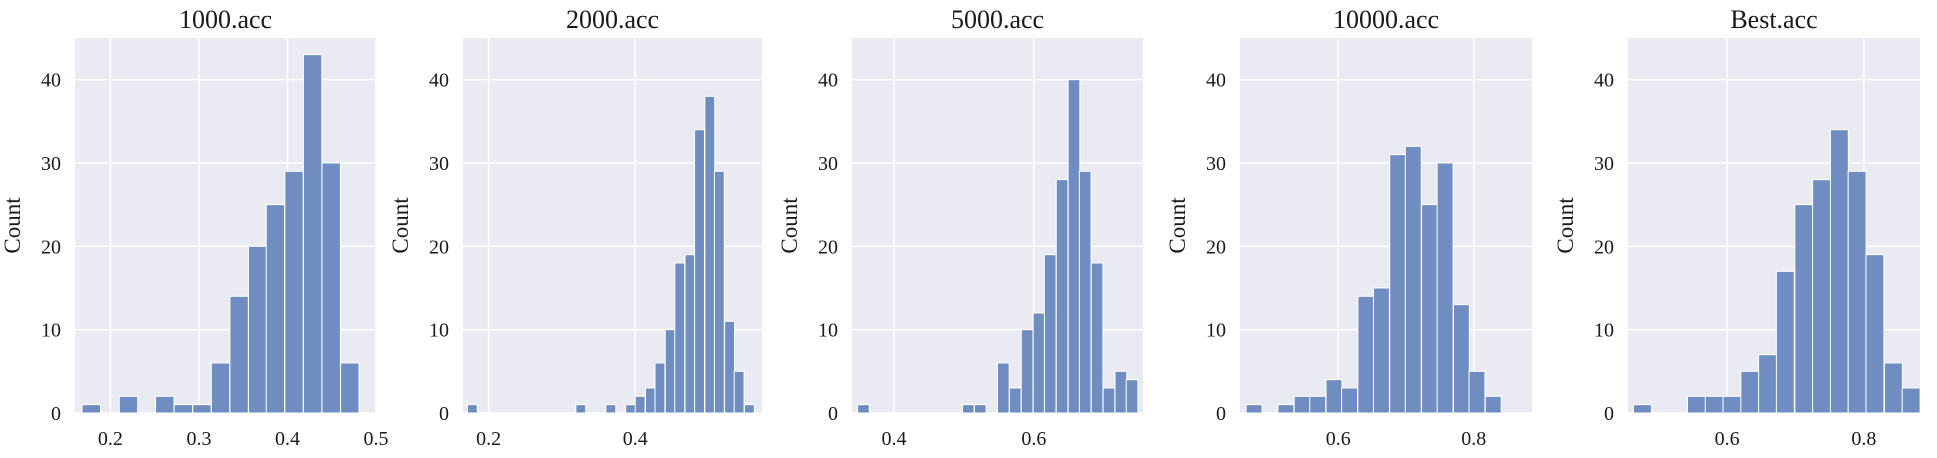 This screenshot has width=1937, height=458. What do you see at coordinates (612, 19) in the screenshot?
I see `panel-title: 2000.acc` at bounding box center [612, 19].